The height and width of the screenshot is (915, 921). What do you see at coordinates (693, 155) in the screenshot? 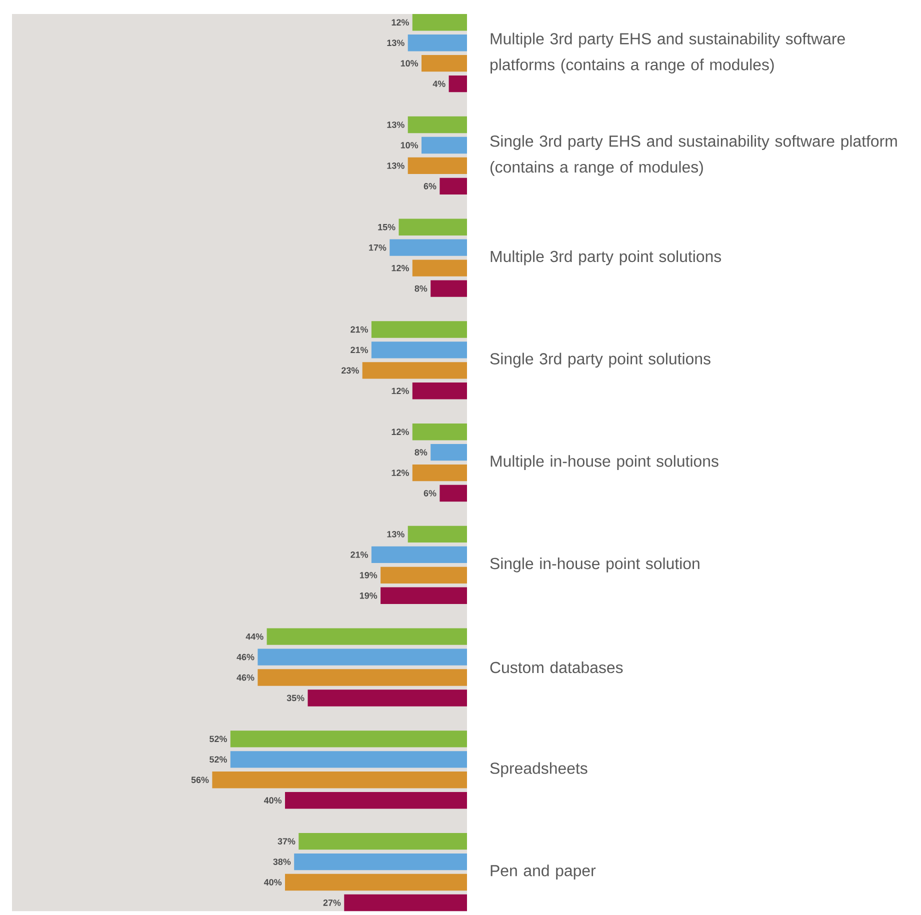
I see `y-tick-label: Single 3rd party EHS and sustainability software platform (contains a range of modules)` at bounding box center [693, 155].